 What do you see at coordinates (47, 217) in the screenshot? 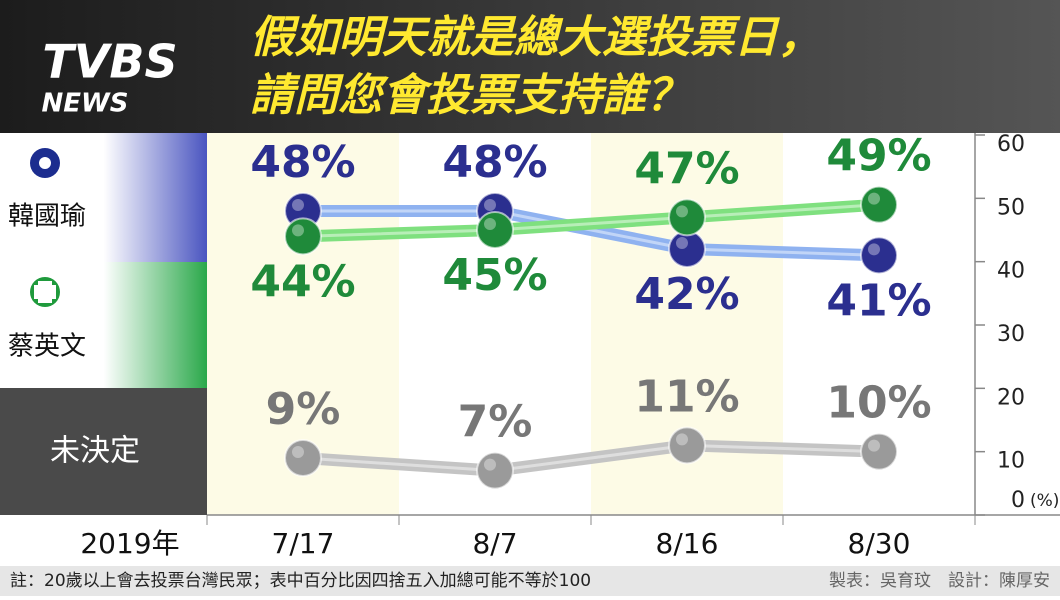
I see `legend-label: 韓國瑜` at bounding box center [47, 217].